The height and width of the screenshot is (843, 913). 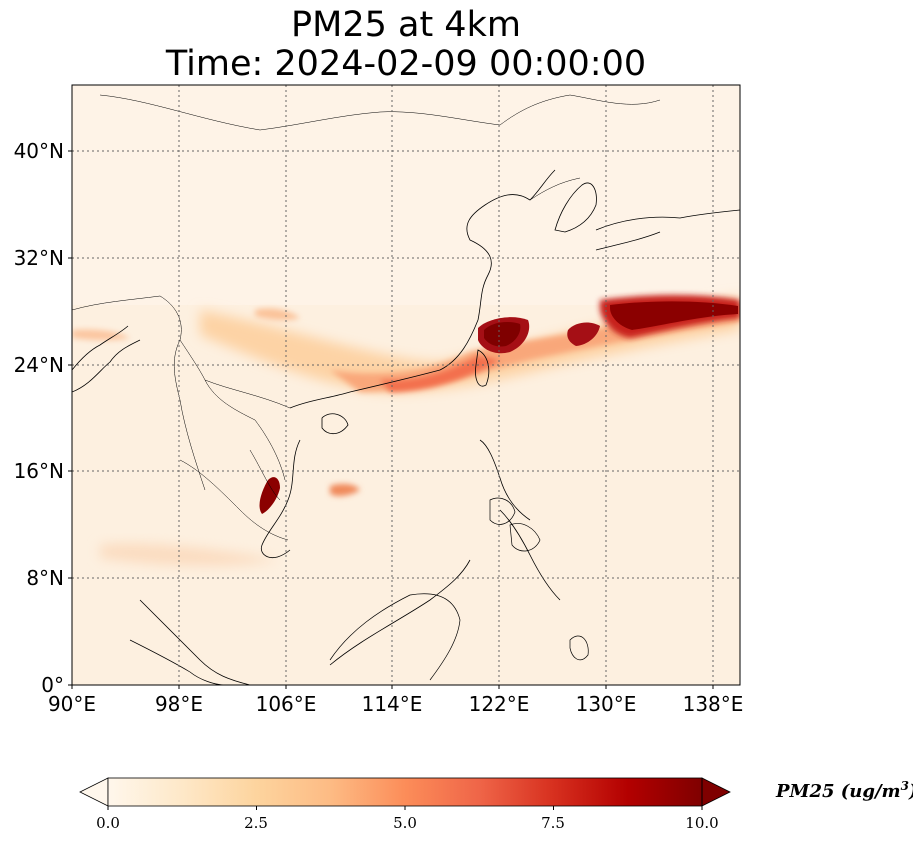 I want to click on map-title-line1: PM25 at 4km, so click(x=406, y=25).